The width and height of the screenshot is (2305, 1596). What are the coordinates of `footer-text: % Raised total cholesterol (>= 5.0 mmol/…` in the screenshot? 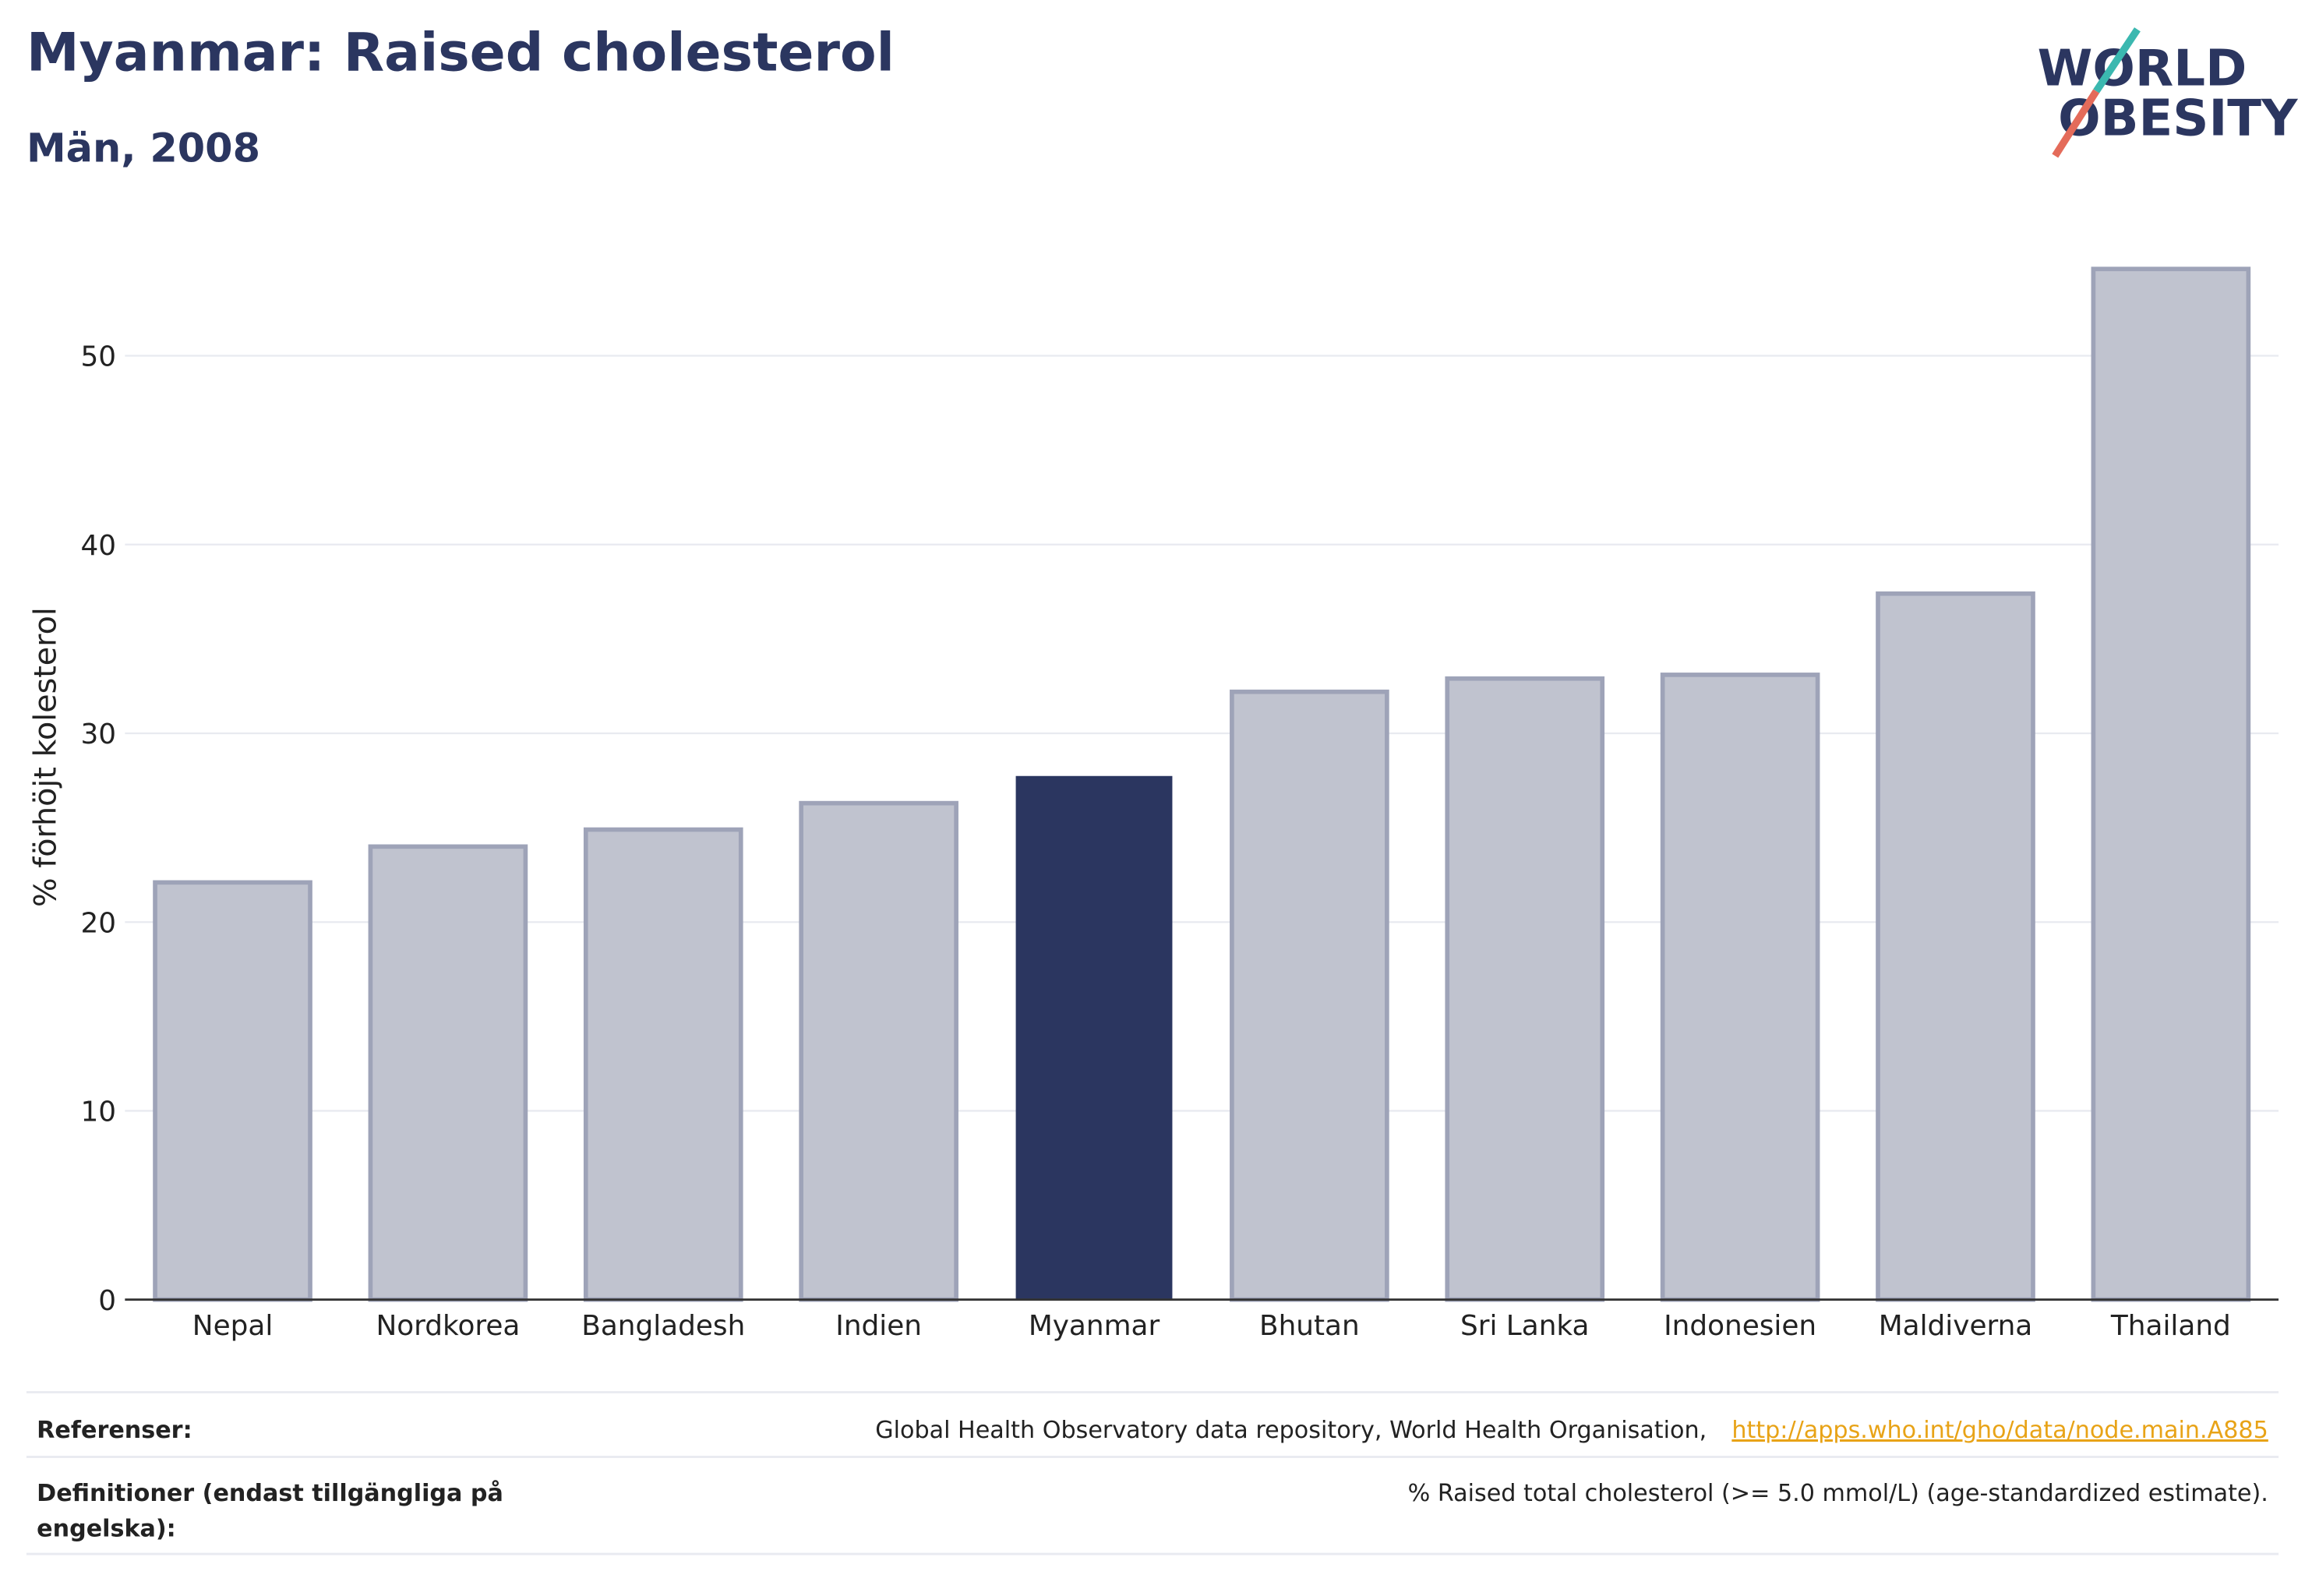 It's located at (1838, 1493).